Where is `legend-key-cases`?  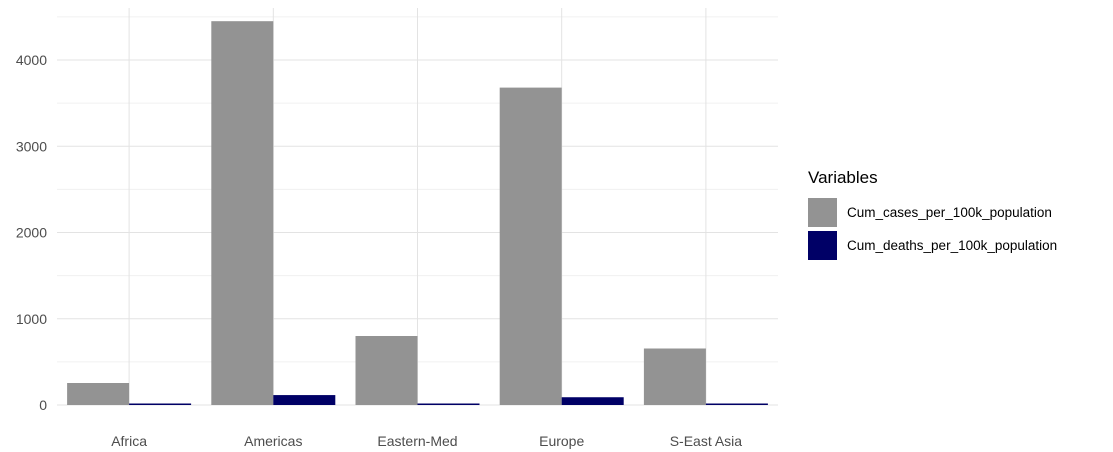
legend-key-cases is located at coordinates (822, 212).